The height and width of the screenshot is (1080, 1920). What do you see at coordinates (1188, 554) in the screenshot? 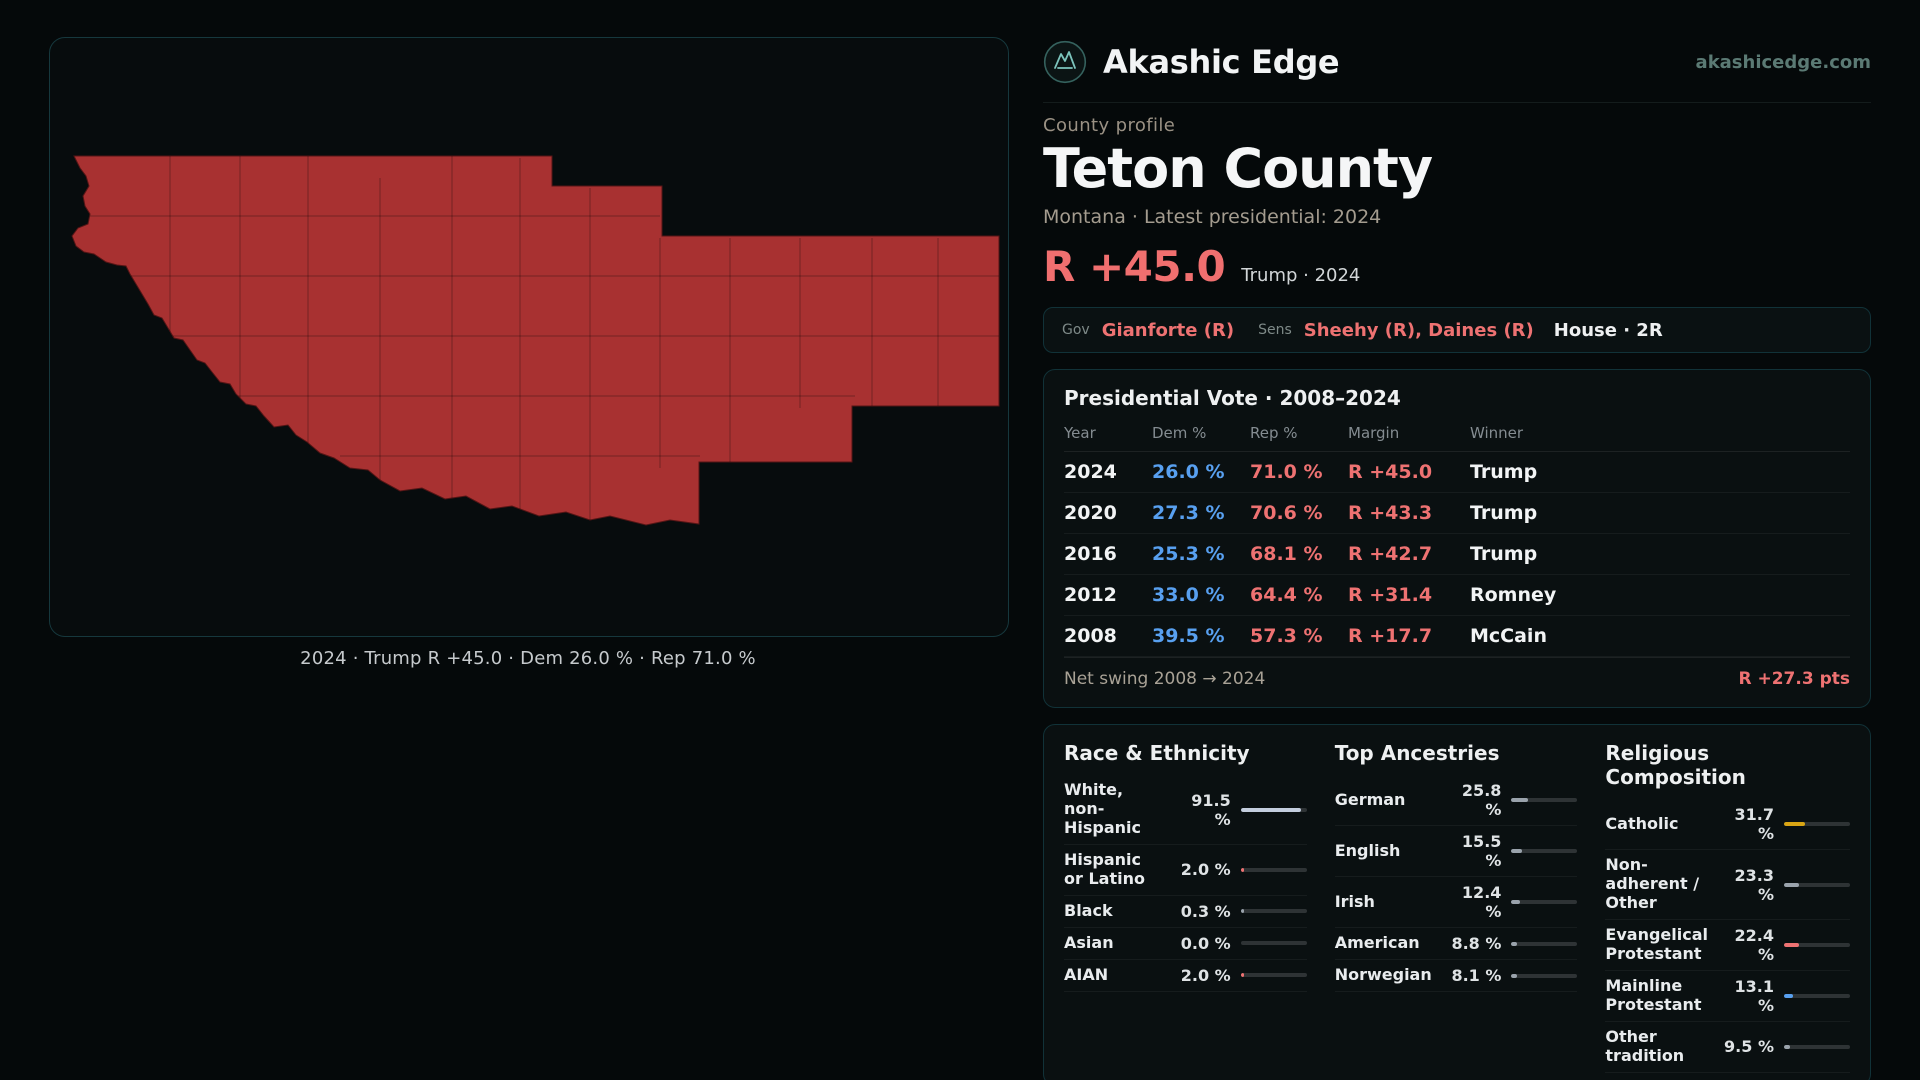
I see `cell-dem: 25.3 %` at bounding box center [1188, 554].